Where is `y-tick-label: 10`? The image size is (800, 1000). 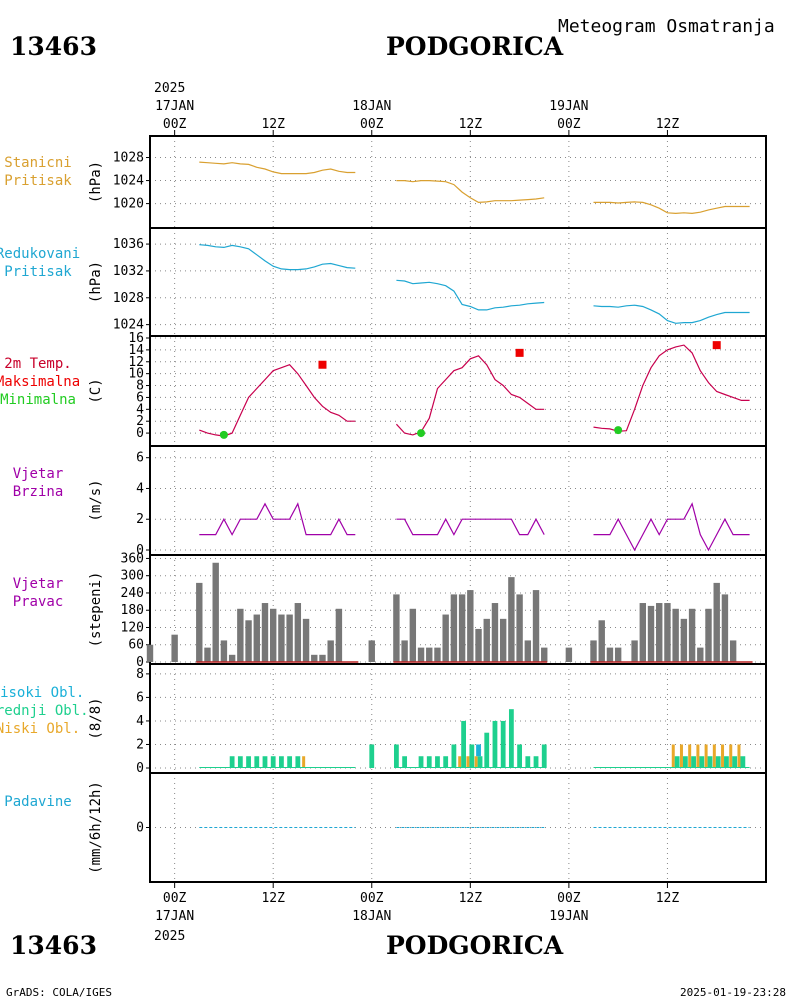 y-tick-label: 10 is located at coordinates (136, 374).